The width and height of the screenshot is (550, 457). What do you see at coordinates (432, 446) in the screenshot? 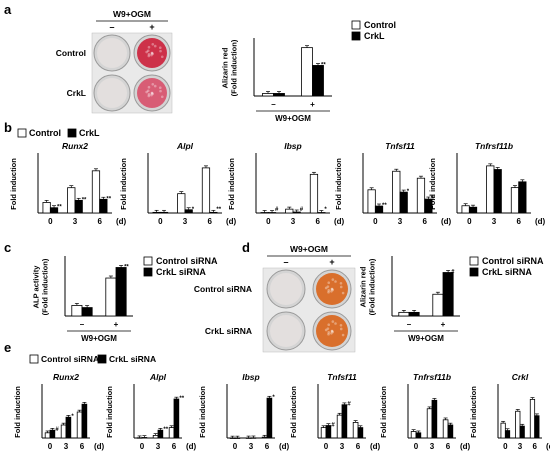
I see `x-tick-label: 3` at bounding box center [432, 446].